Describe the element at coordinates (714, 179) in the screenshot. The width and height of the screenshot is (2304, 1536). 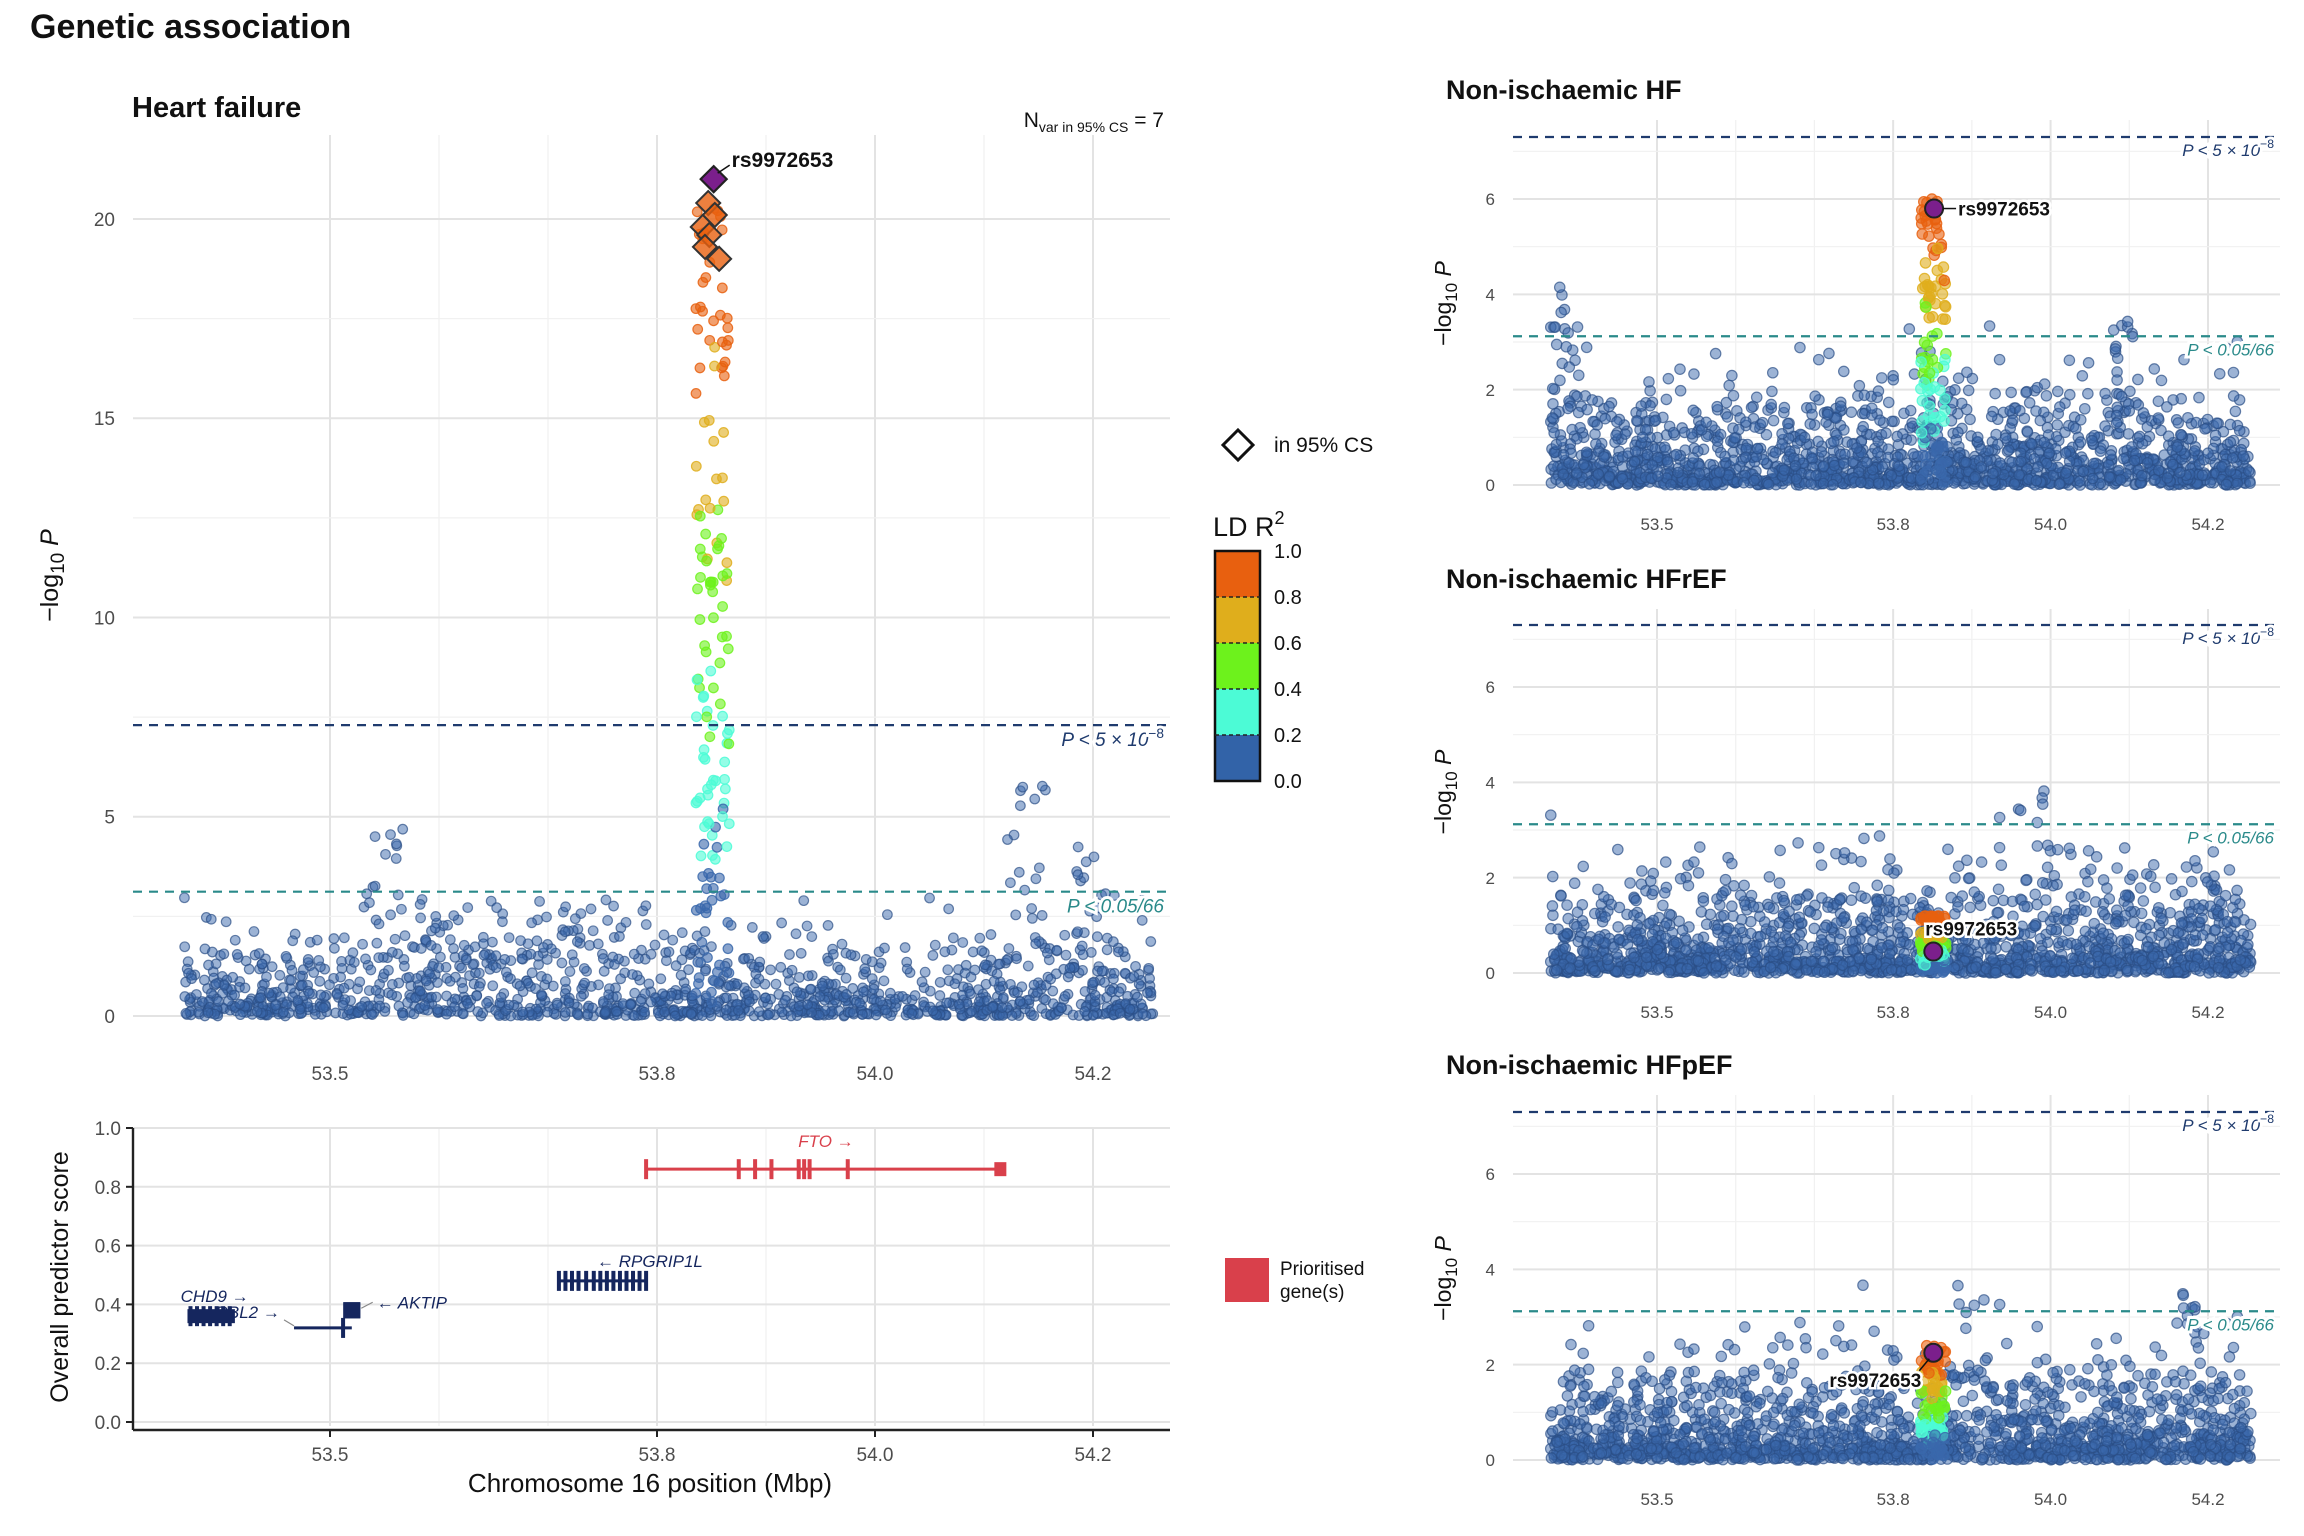
I see `lead-variant-marker` at that location.